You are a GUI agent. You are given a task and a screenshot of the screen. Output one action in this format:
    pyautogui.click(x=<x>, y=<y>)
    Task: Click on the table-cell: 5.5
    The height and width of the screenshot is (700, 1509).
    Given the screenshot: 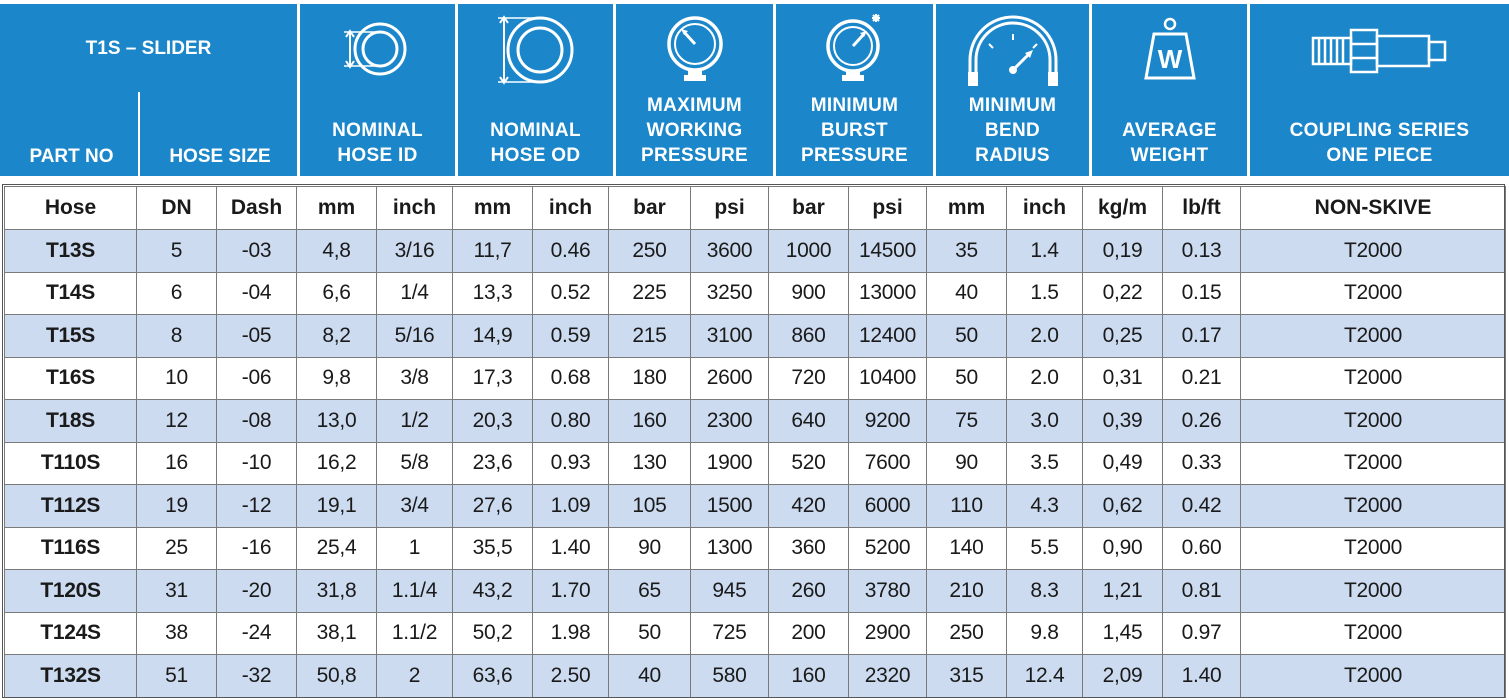 What is the action you would take?
    pyautogui.click(x=1044, y=548)
    